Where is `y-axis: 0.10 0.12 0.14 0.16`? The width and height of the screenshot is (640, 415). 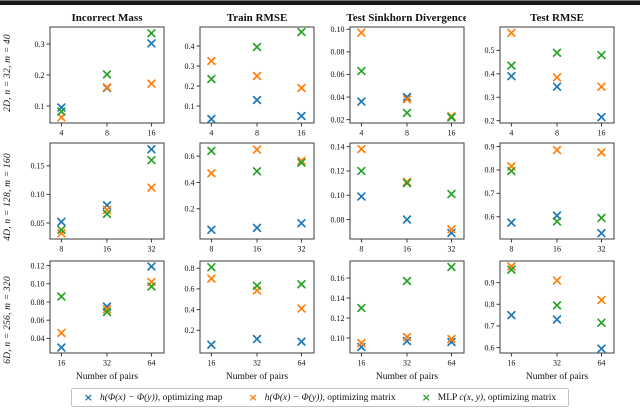
y-axis: 0.10 0.12 0.14 0.16 is located at coordinates (340, 308).